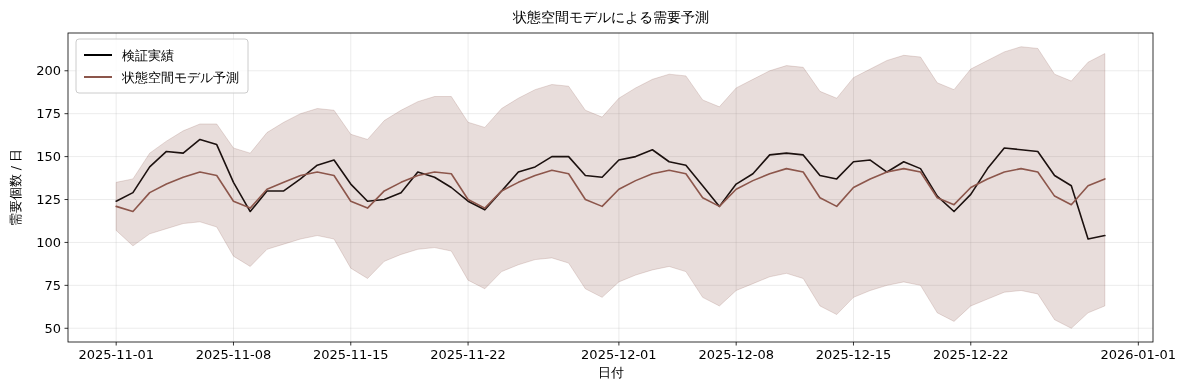 This screenshot has height=390, width=1187. What do you see at coordinates (116, 354) in the screenshot?
I see `x-tick-label: 2025-11-01` at bounding box center [116, 354].